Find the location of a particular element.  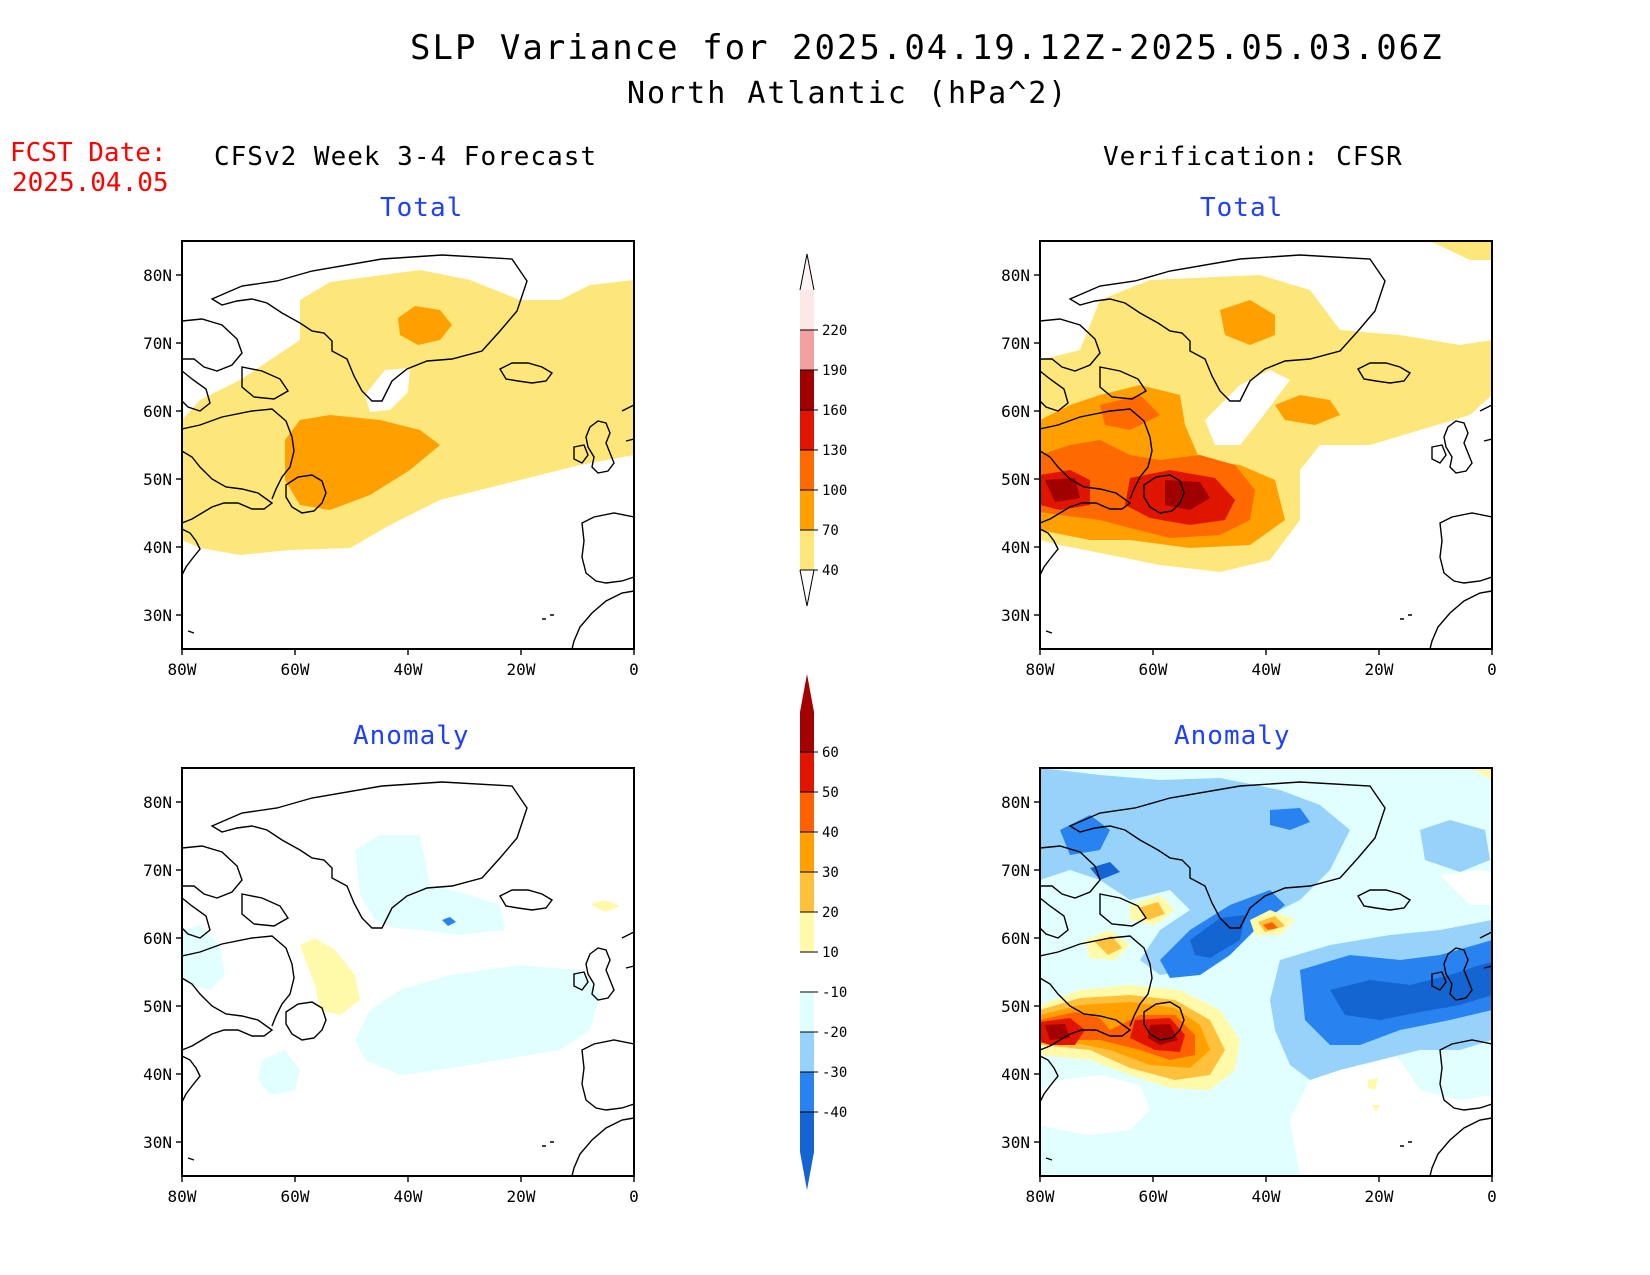

colorbar-label: 70 is located at coordinates (830, 531).